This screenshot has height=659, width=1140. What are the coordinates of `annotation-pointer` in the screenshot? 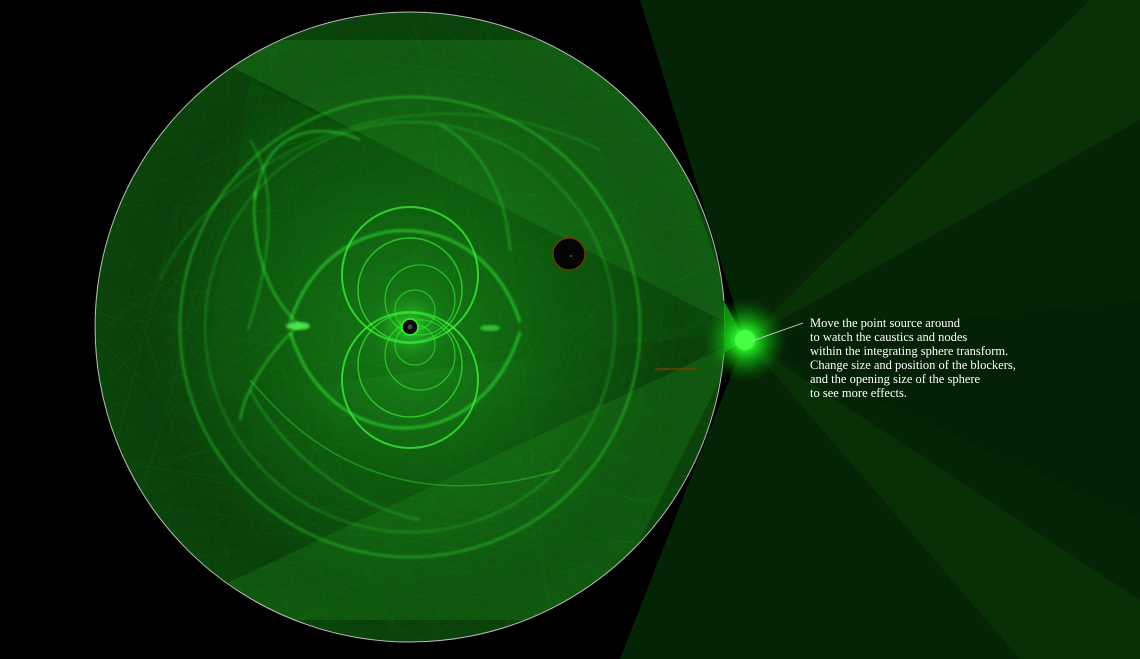 It's located at (777, 332).